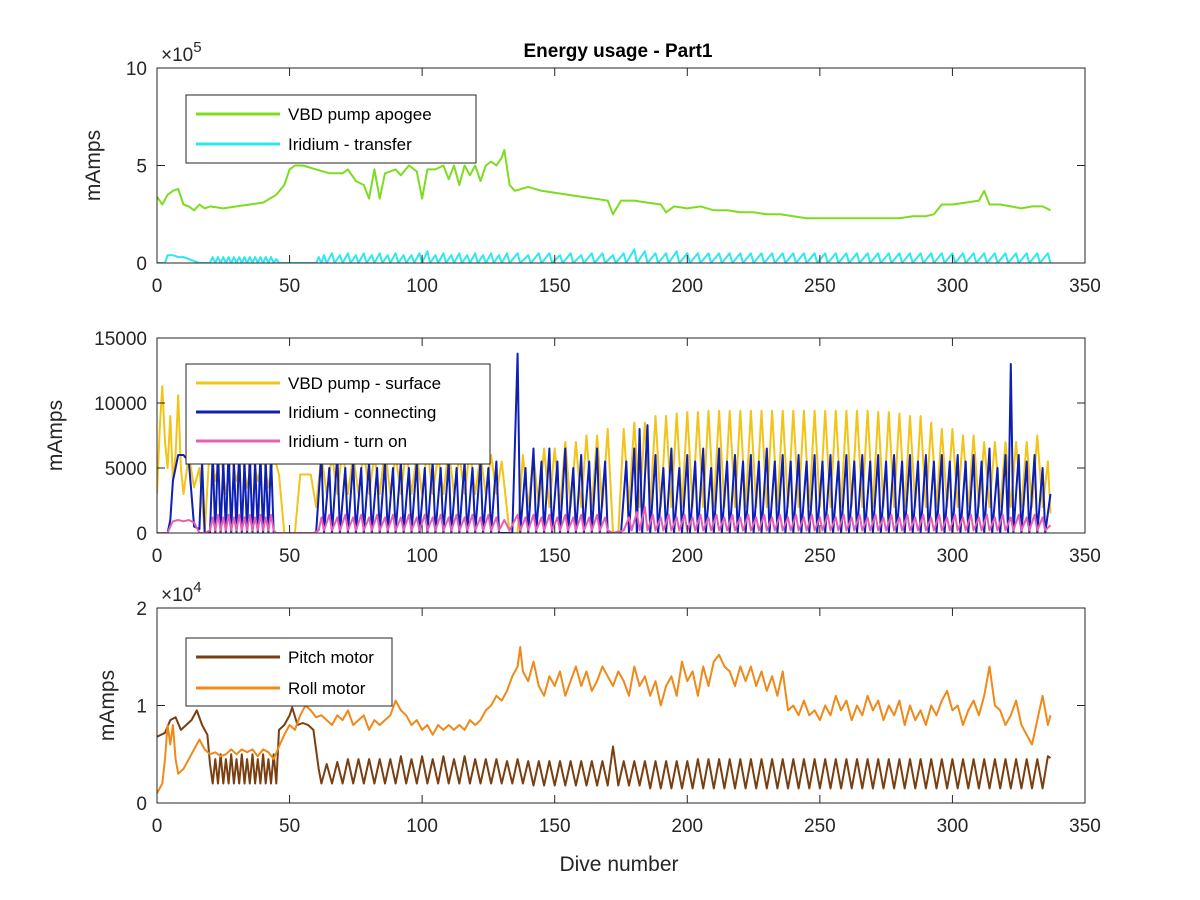  What do you see at coordinates (197, 587) in the screenshot?
I see `y-exponent-power: 4` at bounding box center [197, 587].